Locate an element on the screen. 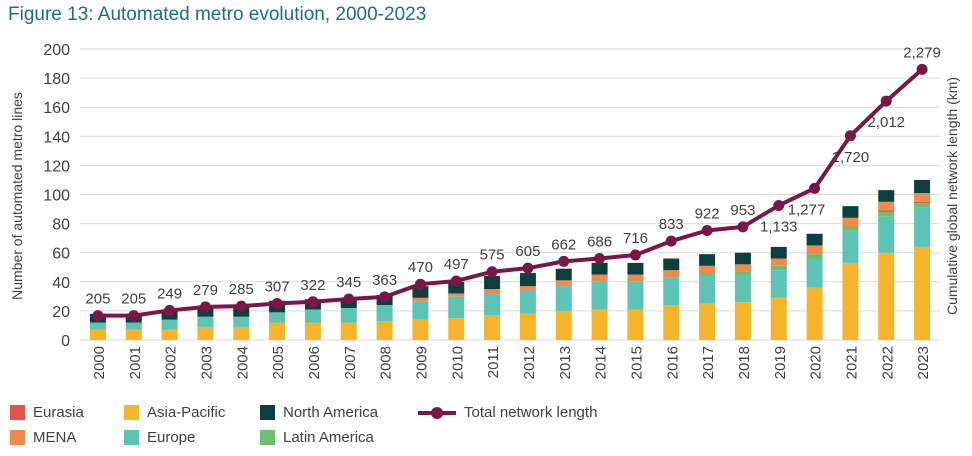 This screenshot has width=972, height=456. legend-label-latin-america: Latin America is located at coordinates (328, 437).